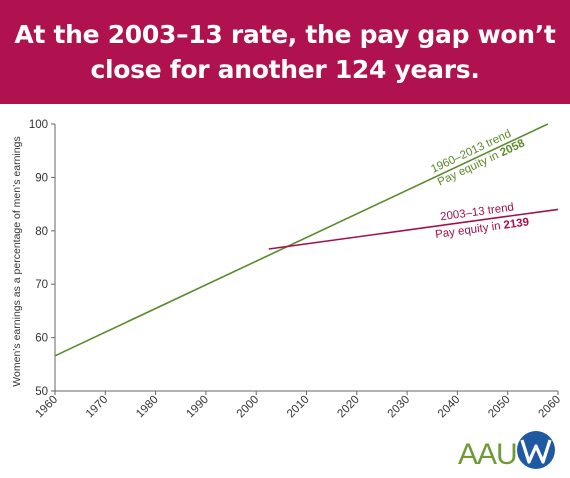 Image resolution: width=570 pixels, height=478 pixels. I want to click on annotation-1960-2013: 1960–2013 trend Pay equity in 2058, so click(478, 158).